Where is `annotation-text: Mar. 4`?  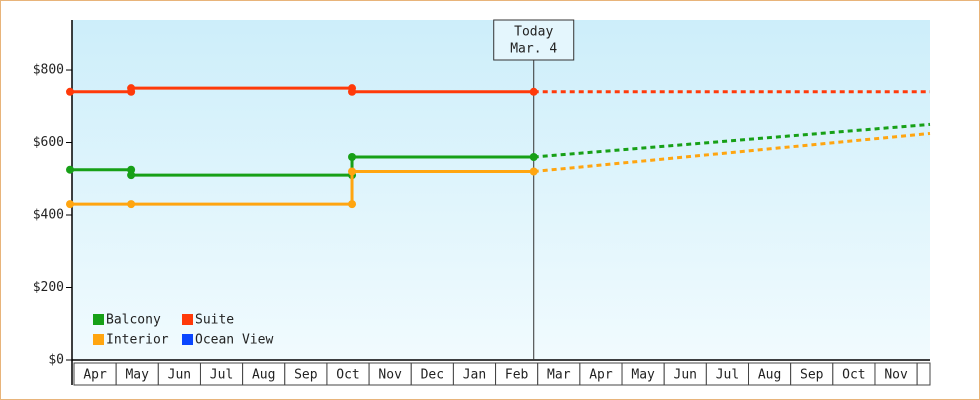 annotation-text: Mar. 4 is located at coordinates (533, 49).